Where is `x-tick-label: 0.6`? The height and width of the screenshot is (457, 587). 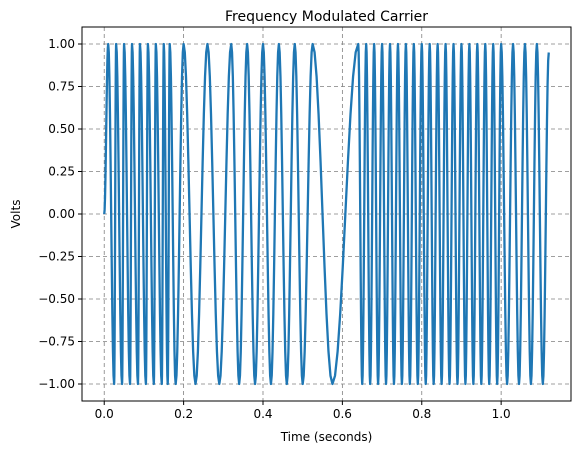
x-tick-label: 0.6 is located at coordinates (342, 414).